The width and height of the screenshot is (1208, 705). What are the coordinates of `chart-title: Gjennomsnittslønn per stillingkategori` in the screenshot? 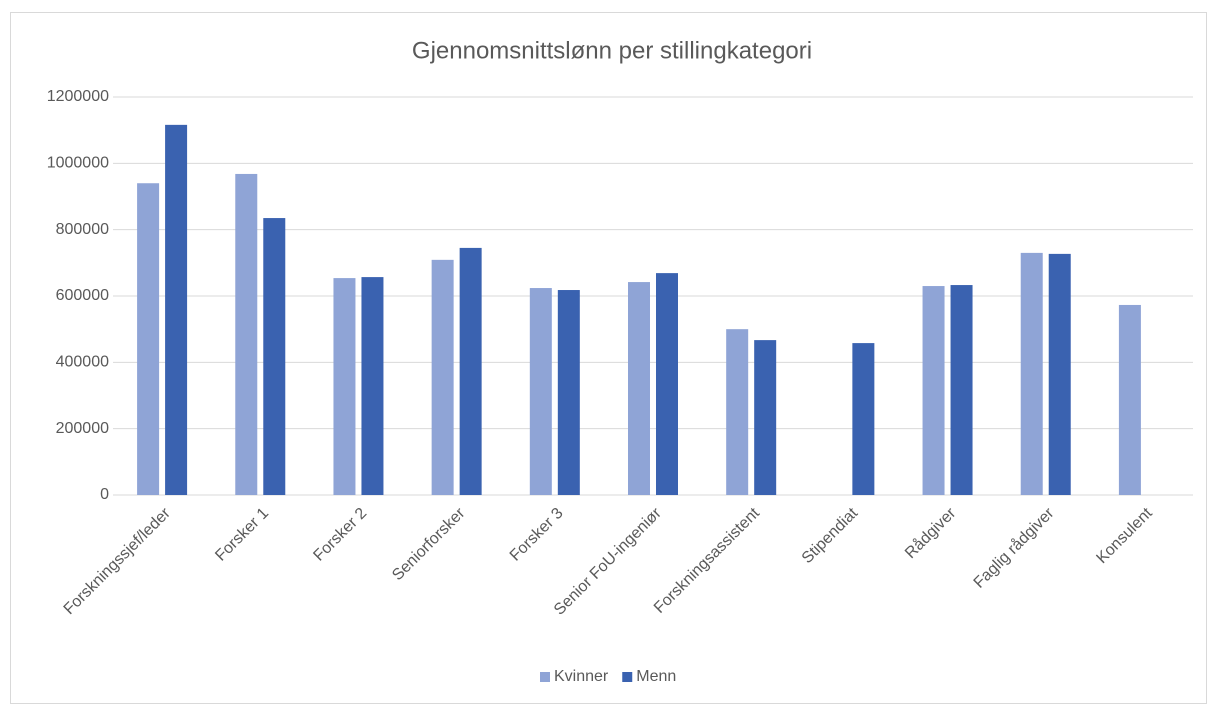 It's located at (612, 50).